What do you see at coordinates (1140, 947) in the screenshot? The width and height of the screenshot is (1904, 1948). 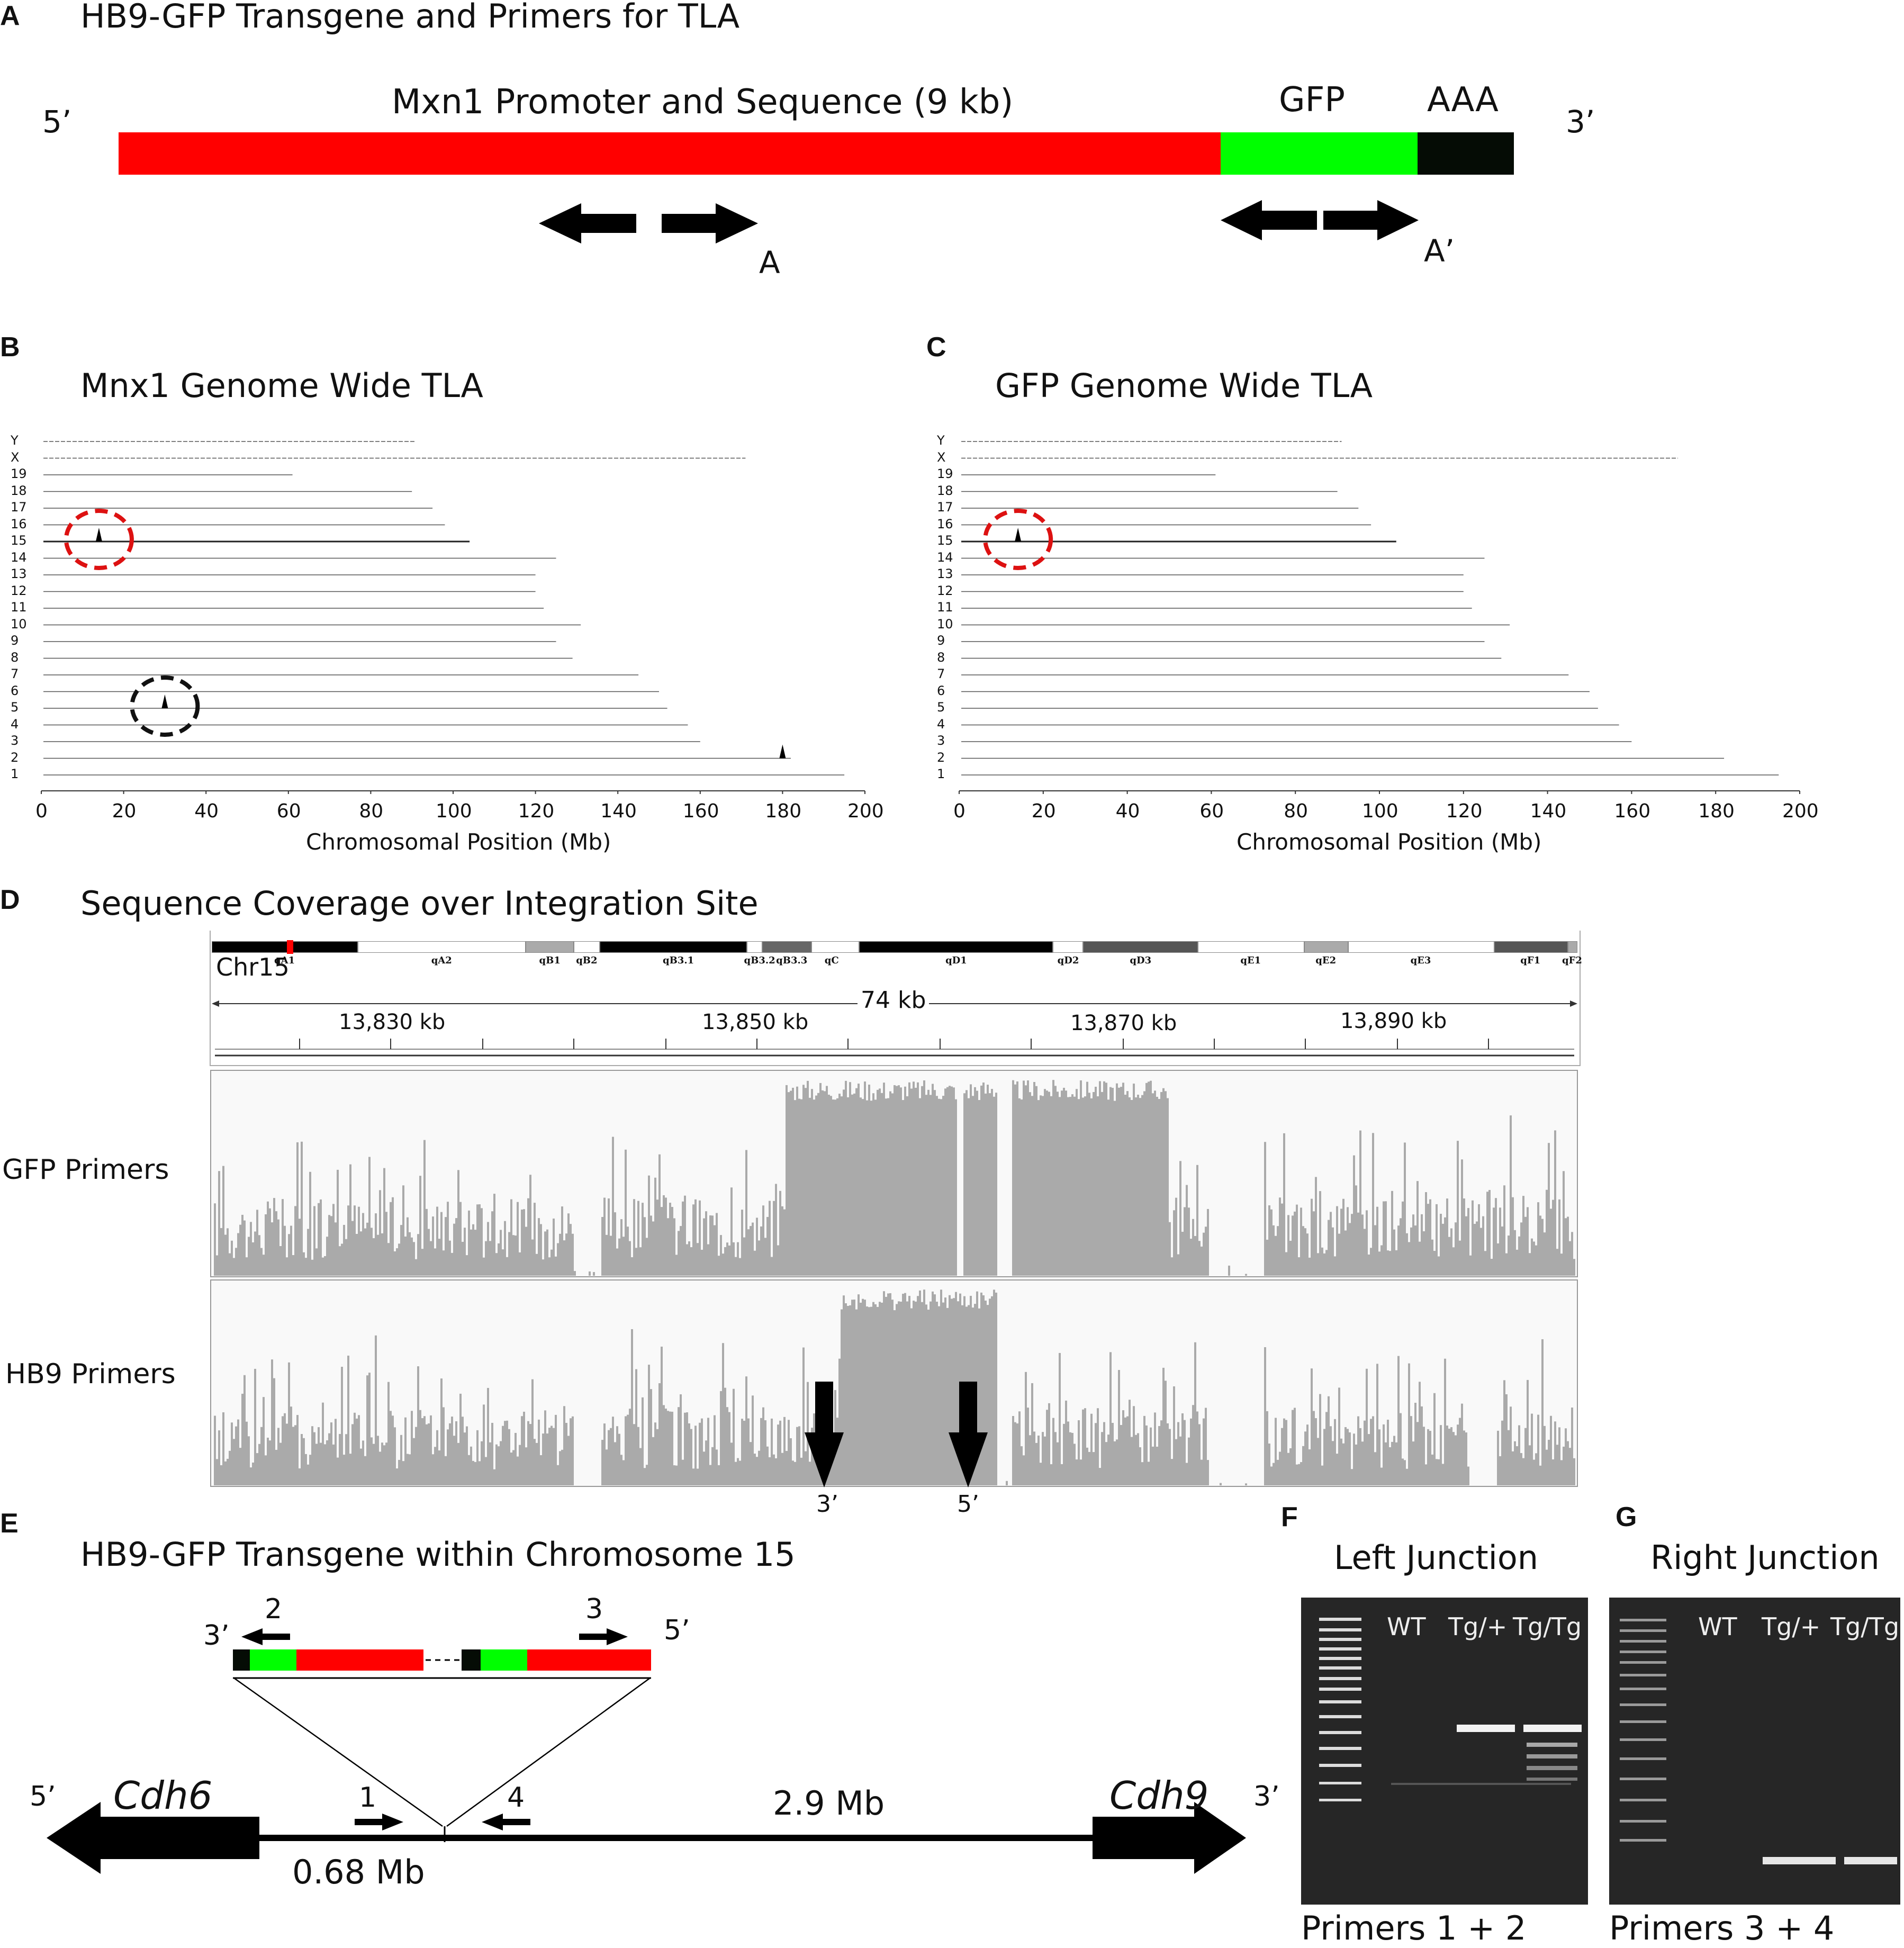 I see `ideogram-band` at bounding box center [1140, 947].